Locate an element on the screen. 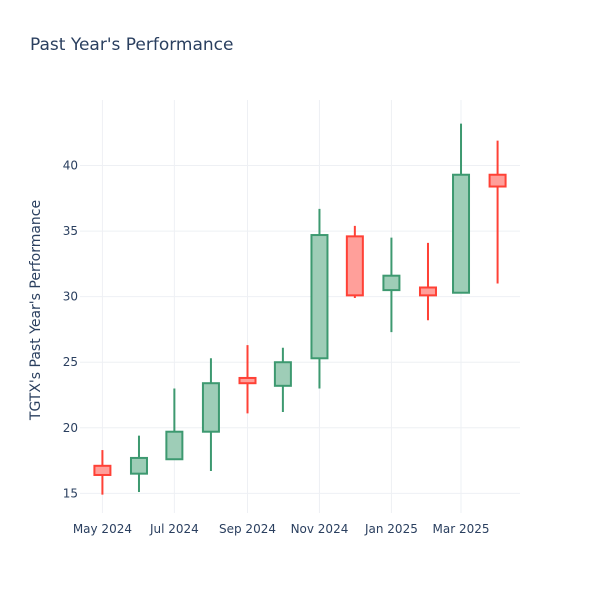  y-tick-label: 25 is located at coordinates (70, 362).